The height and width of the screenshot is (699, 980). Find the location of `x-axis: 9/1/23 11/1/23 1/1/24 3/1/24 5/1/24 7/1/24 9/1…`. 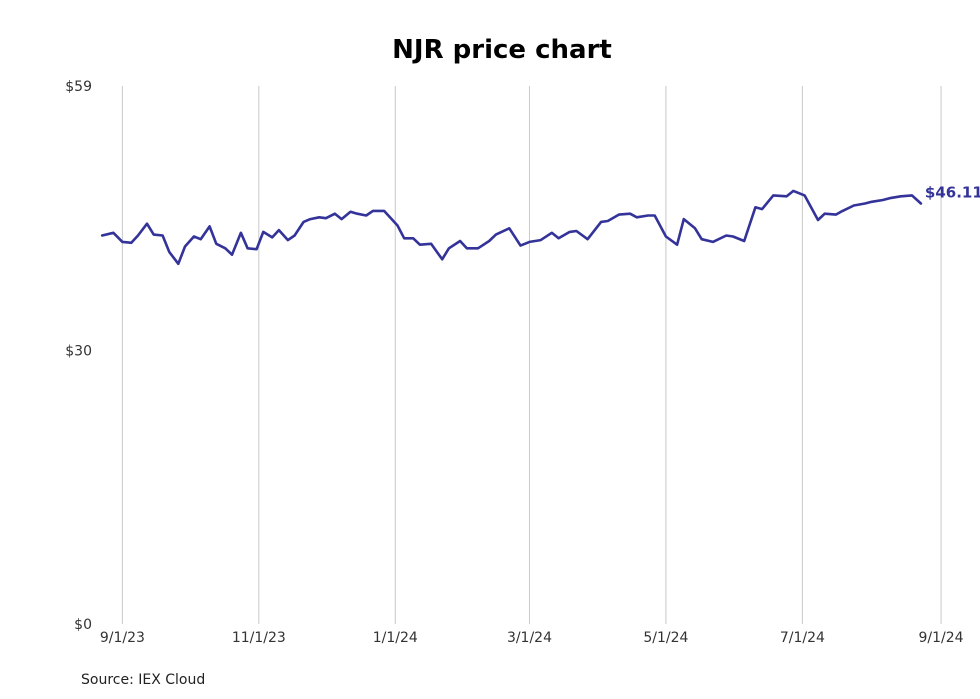

x-axis: 9/1/23 11/1/23 1/1/24 3/1/24 5/1/24 7/1/24 9/1… is located at coordinates (532, 638).